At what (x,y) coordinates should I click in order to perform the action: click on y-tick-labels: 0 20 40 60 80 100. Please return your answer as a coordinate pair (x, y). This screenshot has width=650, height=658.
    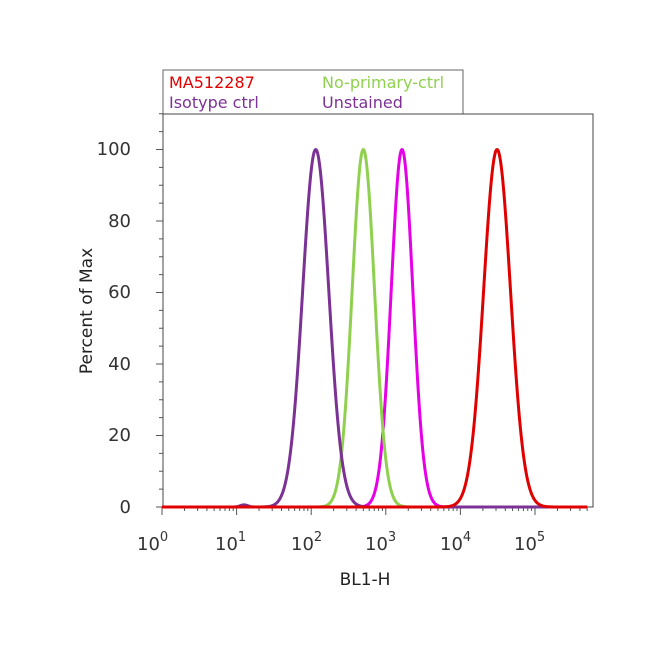
    Looking at the image, I should click on (114, 328).